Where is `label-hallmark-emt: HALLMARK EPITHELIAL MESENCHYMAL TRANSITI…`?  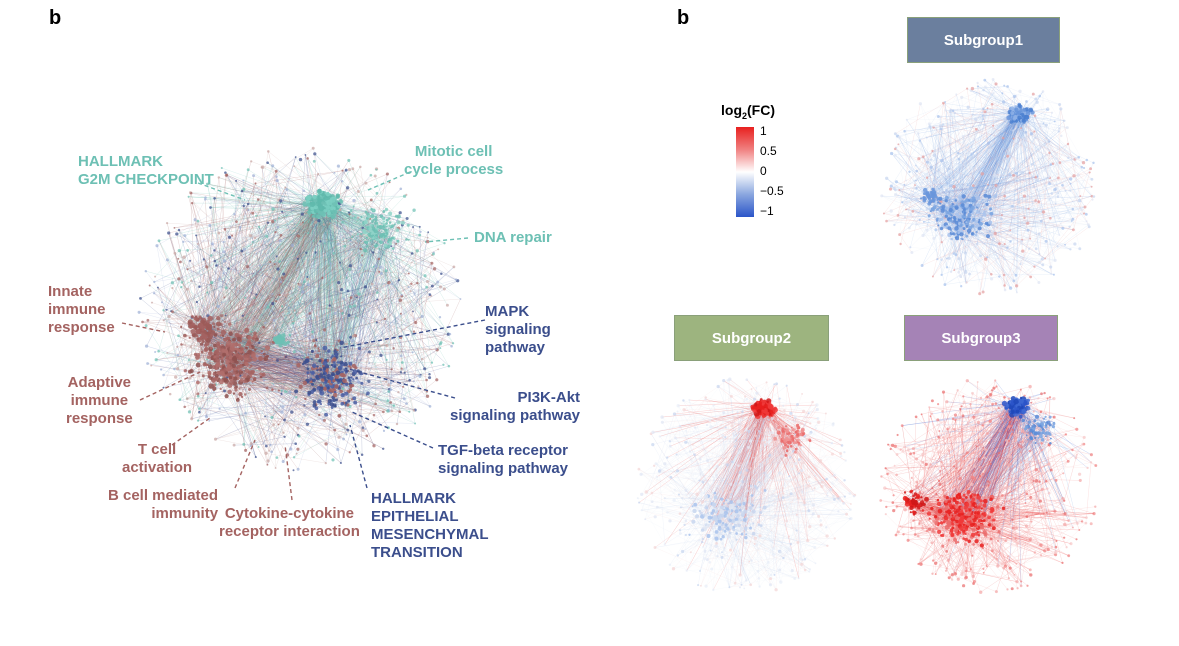
label-hallmark-emt: HALLMARK EPITHELIAL MESENCHYMAL TRANSITI… is located at coordinates (430, 525).